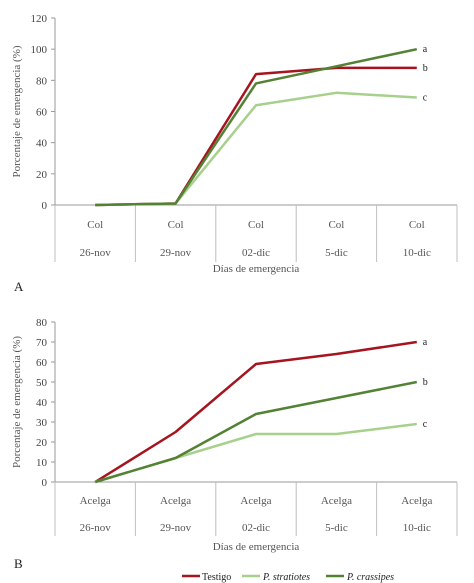 This screenshot has height=583, width=474. What do you see at coordinates (45, 483) in the screenshot?
I see `y-tick-label-b: 0` at bounding box center [45, 483].